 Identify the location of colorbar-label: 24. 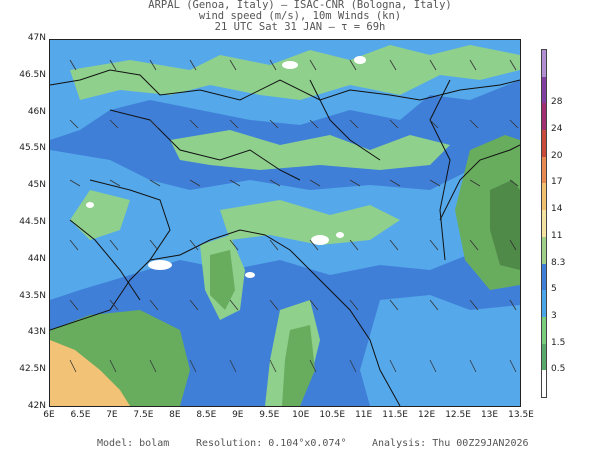
(557, 129).